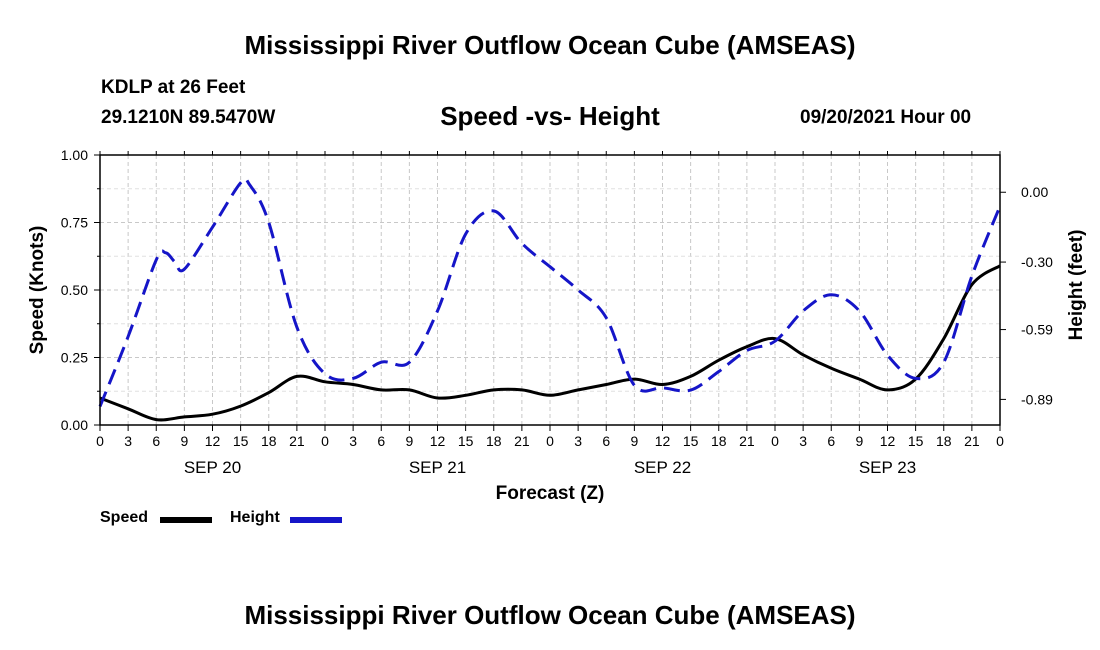 This screenshot has height=650, width=1100. What do you see at coordinates (550, 116) in the screenshot?
I see `chart-subtitle: Speed -vs- Height` at bounding box center [550, 116].